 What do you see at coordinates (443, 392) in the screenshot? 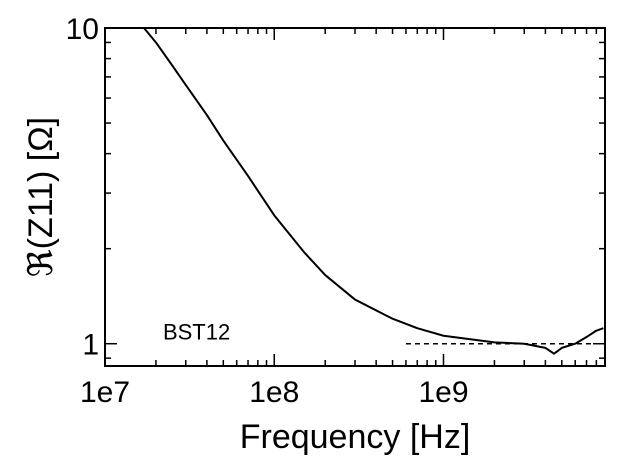
I see `x-tick-label-1e9: 1e9` at bounding box center [443, 392].